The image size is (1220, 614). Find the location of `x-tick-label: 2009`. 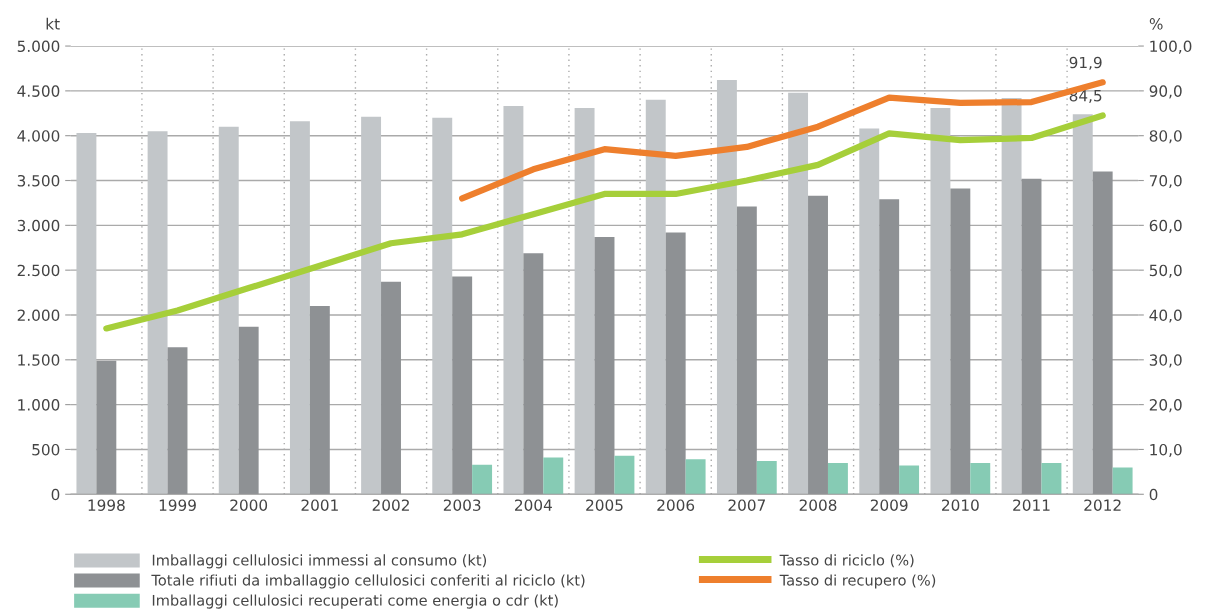

x-tick-label: 2009 is located at coordinates (889, 505).